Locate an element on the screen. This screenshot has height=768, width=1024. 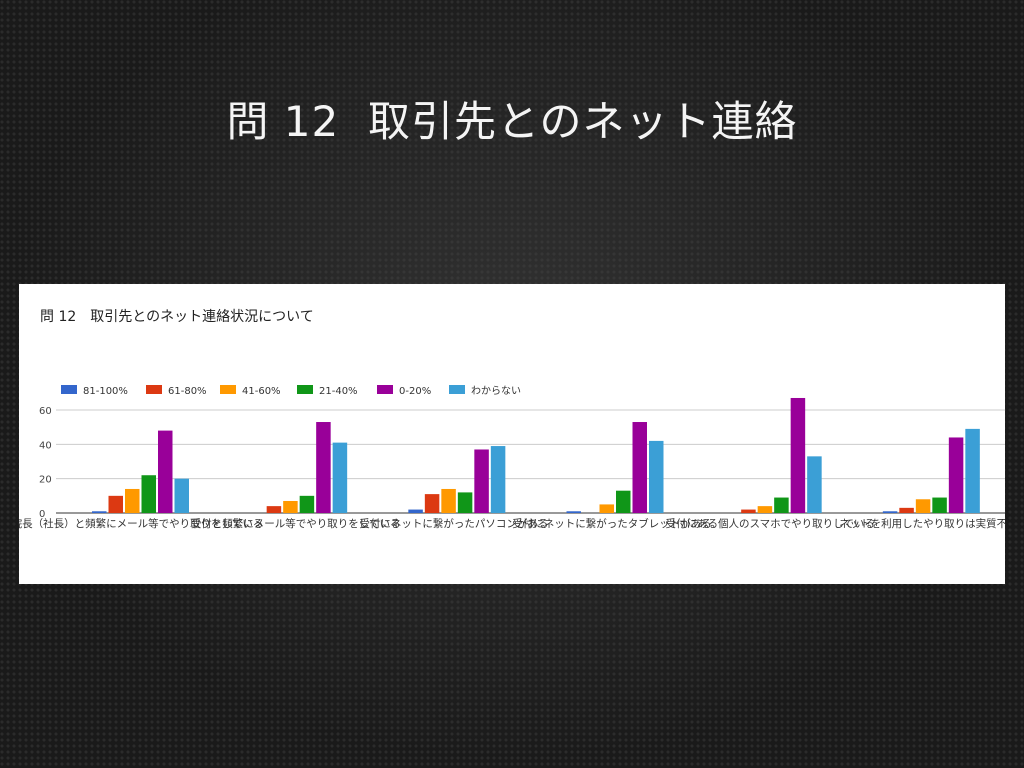
chart-bars is located at coordinates (536, 455).